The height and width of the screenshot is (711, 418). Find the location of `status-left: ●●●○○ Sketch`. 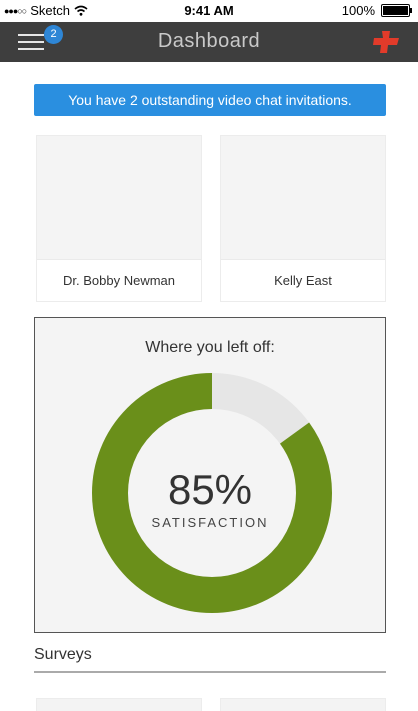

status-left: ●●●○○ Sketch is located at coordinates (46, 10).